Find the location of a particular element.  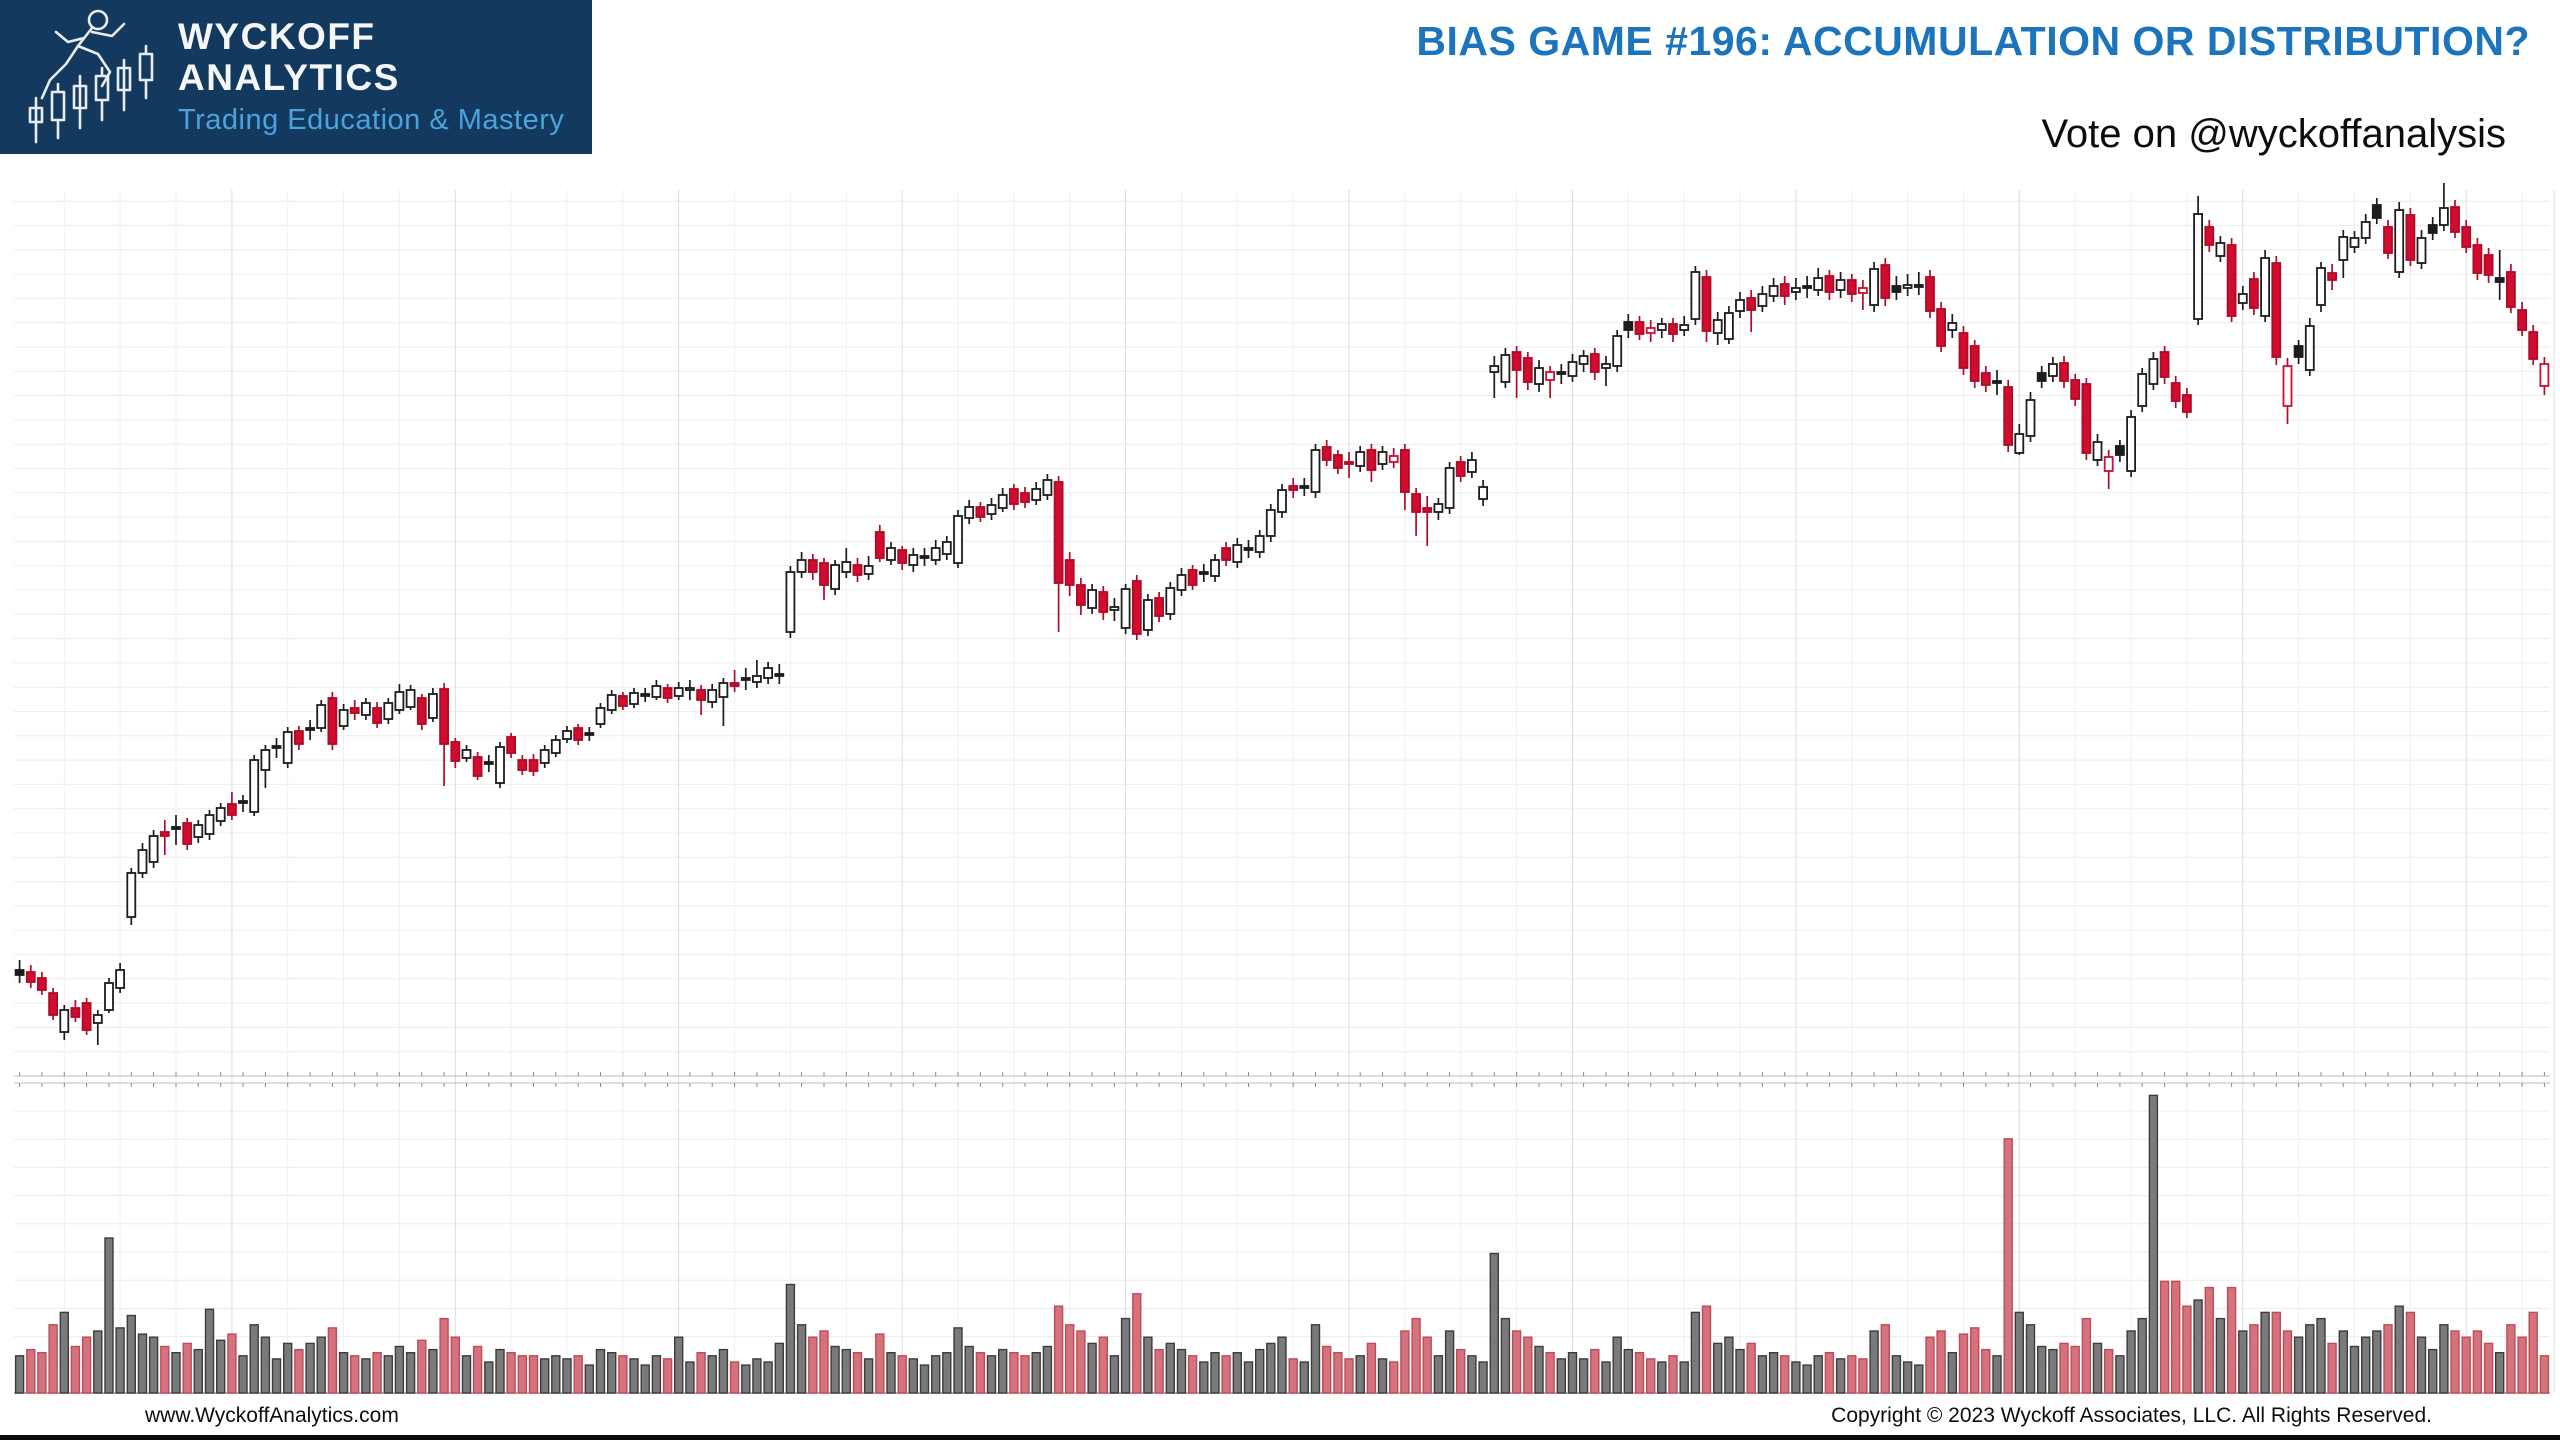

website-link: www.WyckoffAnalytics.com is located at coordinates (272, 1415).